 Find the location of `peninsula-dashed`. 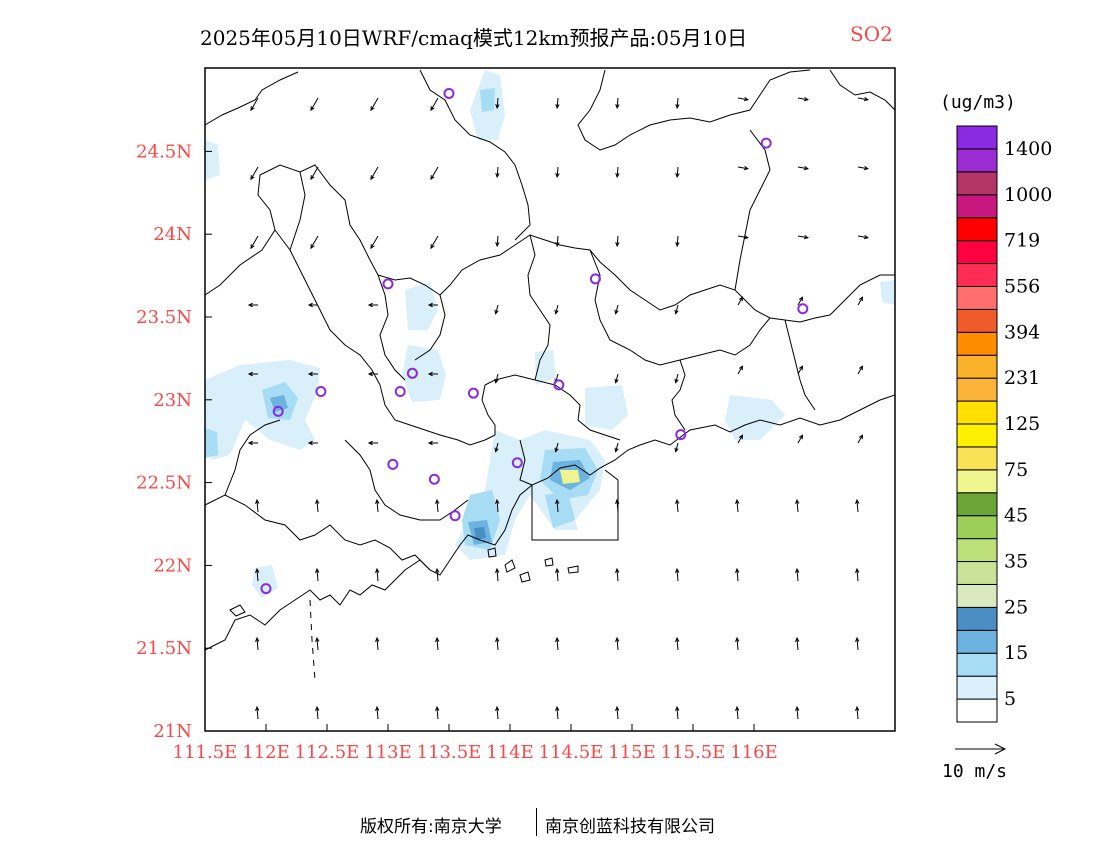

peninsula-dashed is located at coordinates (312, 640).